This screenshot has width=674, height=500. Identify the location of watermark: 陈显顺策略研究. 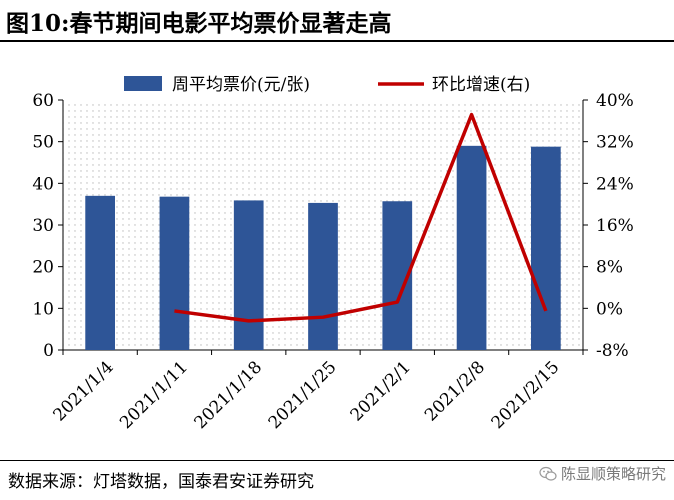
(602, 473).